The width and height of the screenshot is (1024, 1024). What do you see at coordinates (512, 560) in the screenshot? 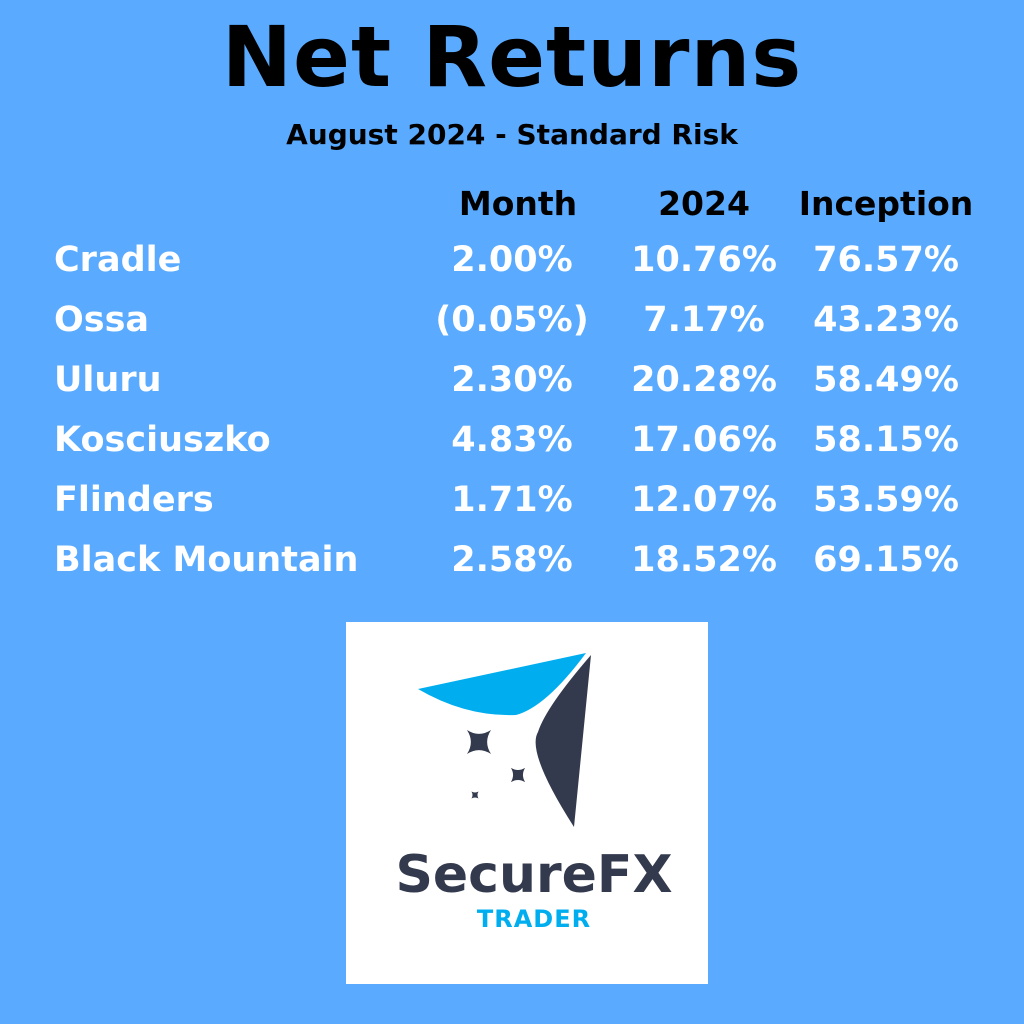
I see `month-return: 2.58%` at bounding box center [512, 560].